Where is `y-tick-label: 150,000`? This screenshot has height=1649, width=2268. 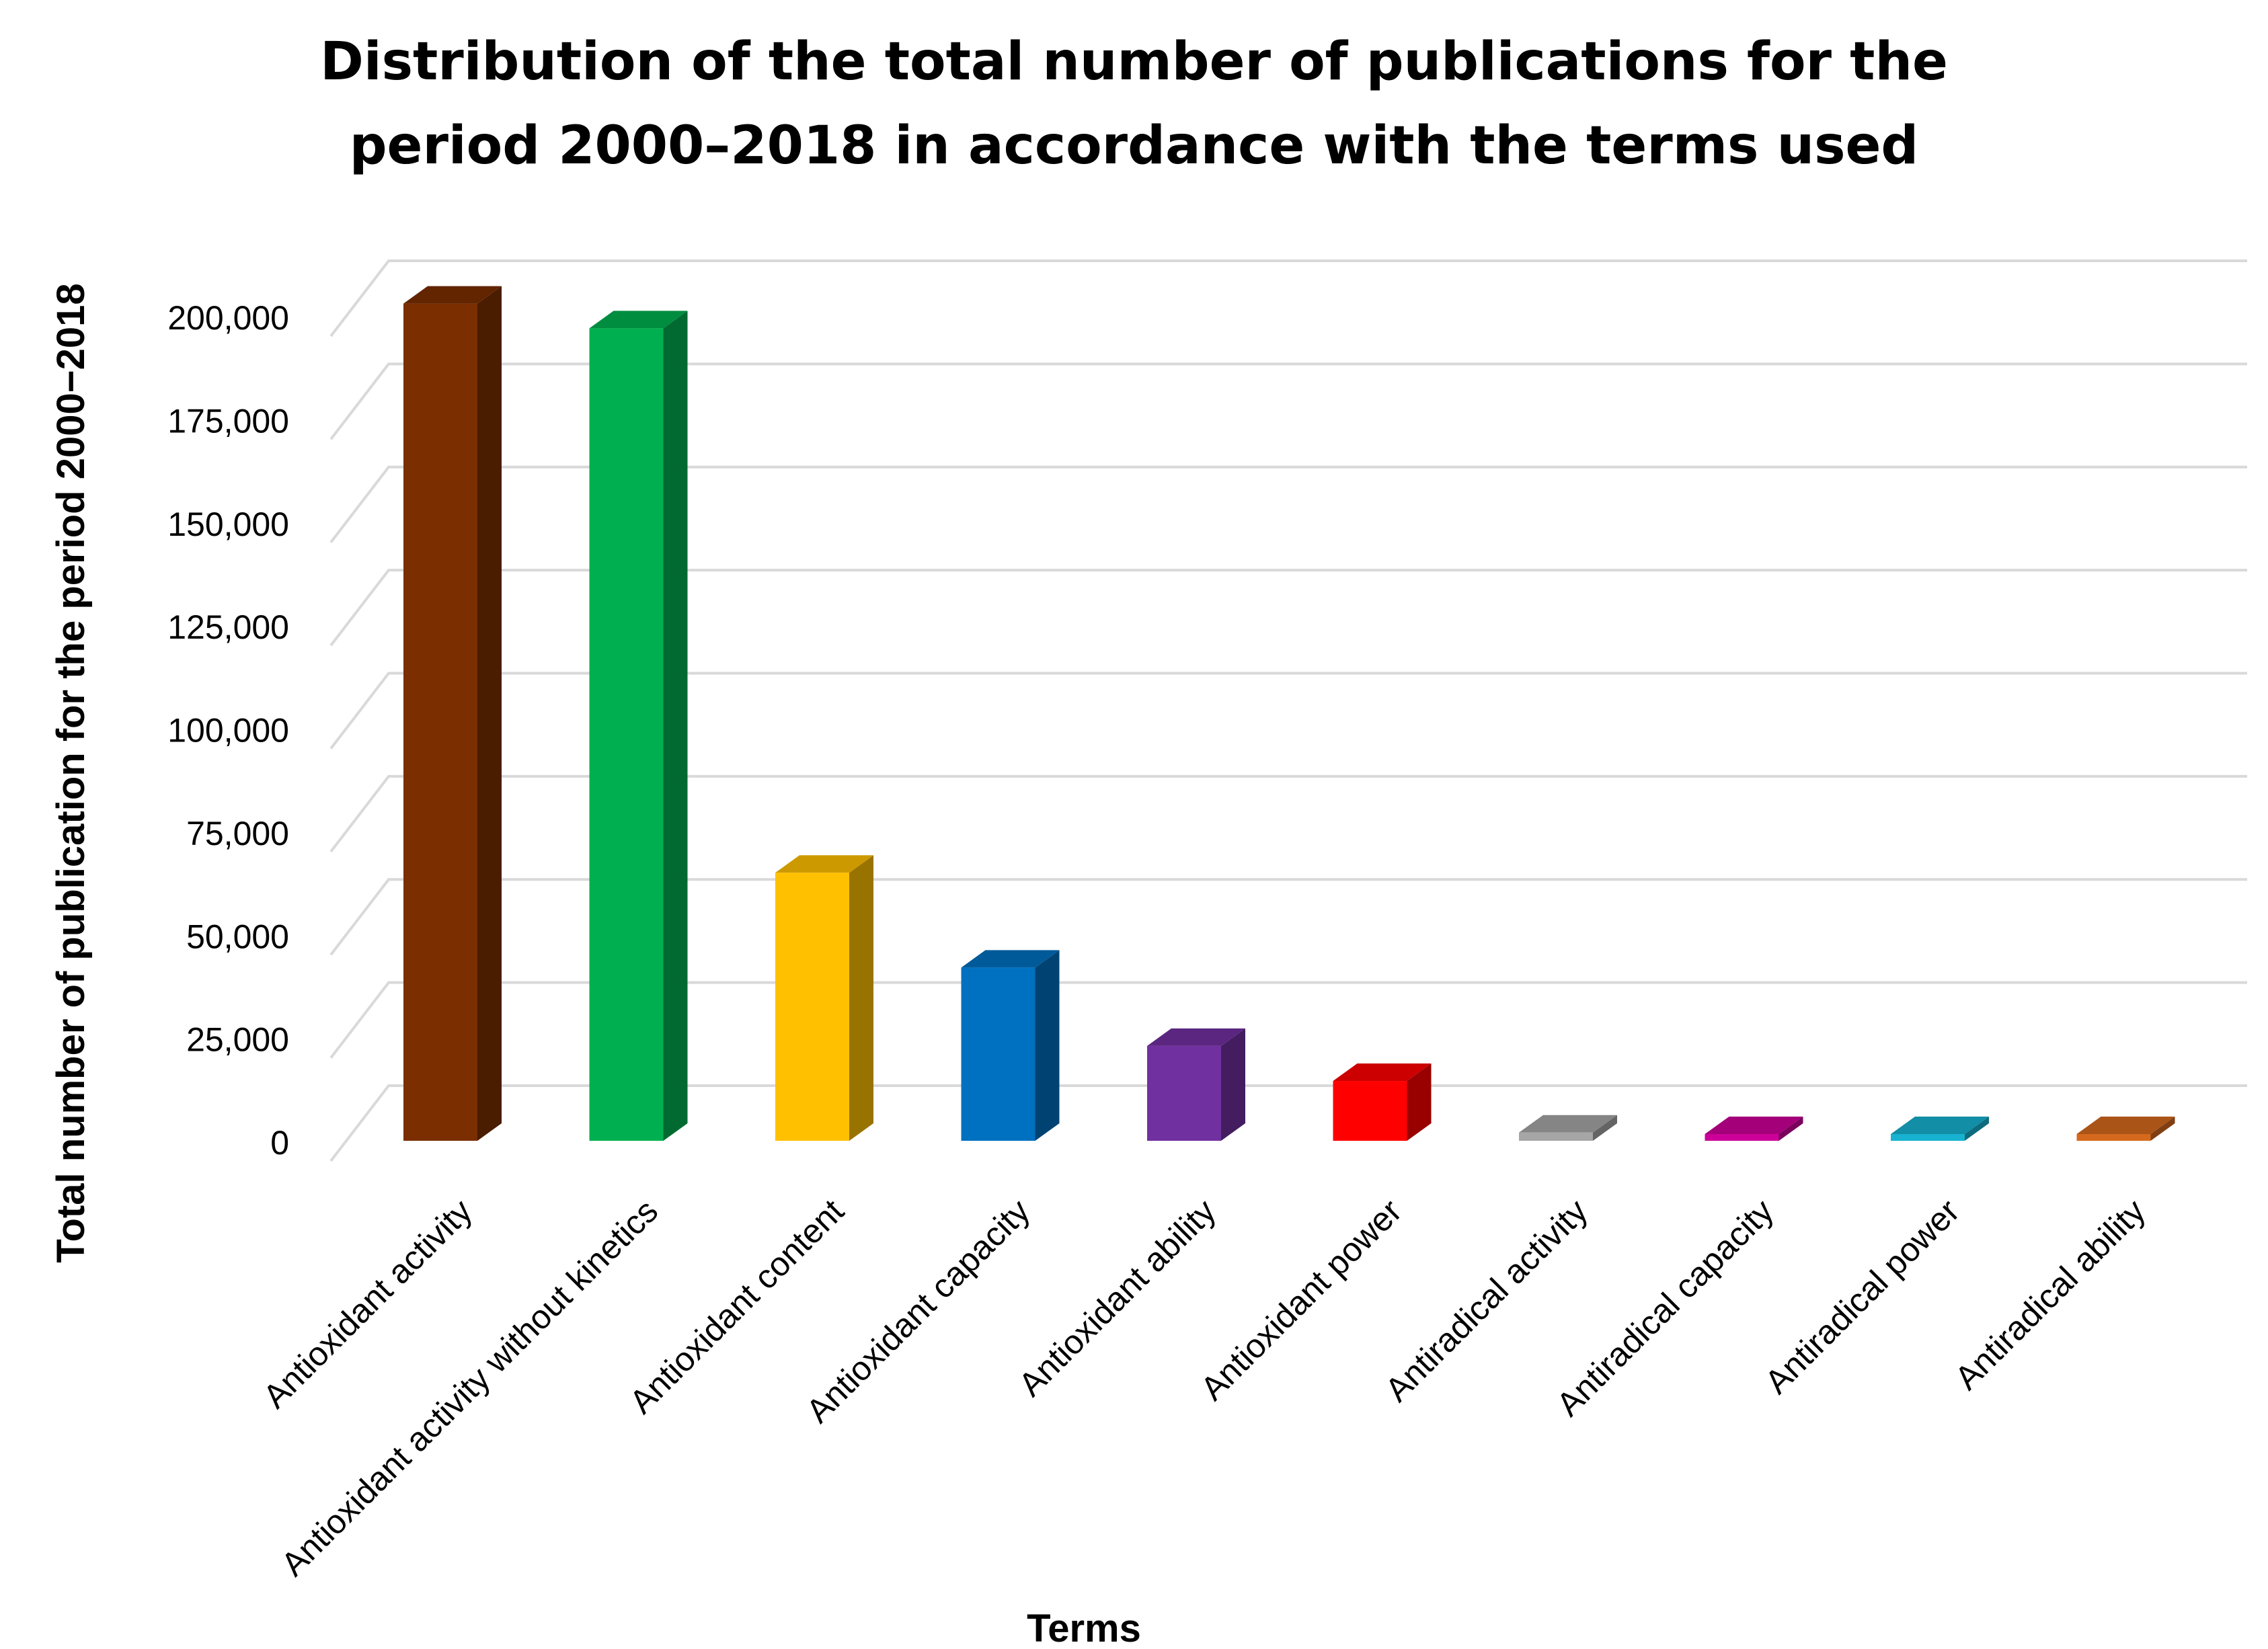
y-tick-label: 150,000 is located at coordinates (228, 524).